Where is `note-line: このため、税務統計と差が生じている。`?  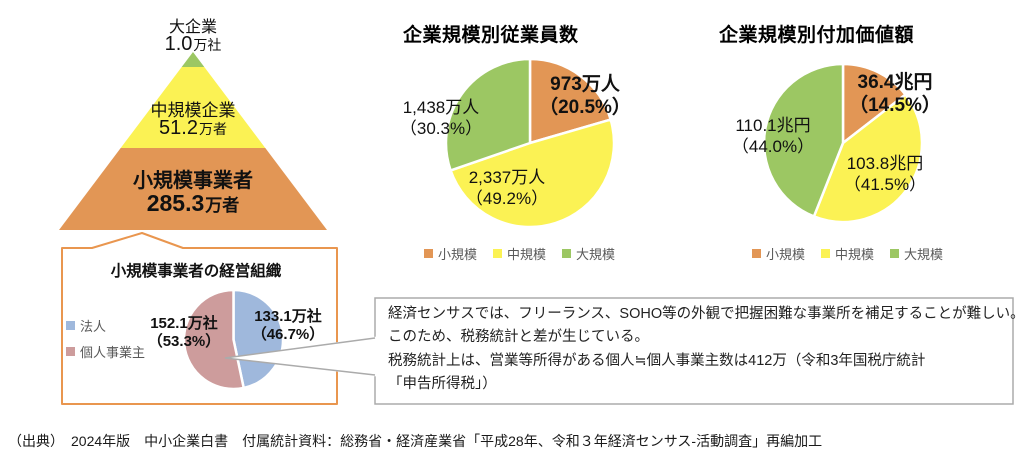
note-line: このため、税務統計と差が生じている。 is located at coordinates (518, 337).